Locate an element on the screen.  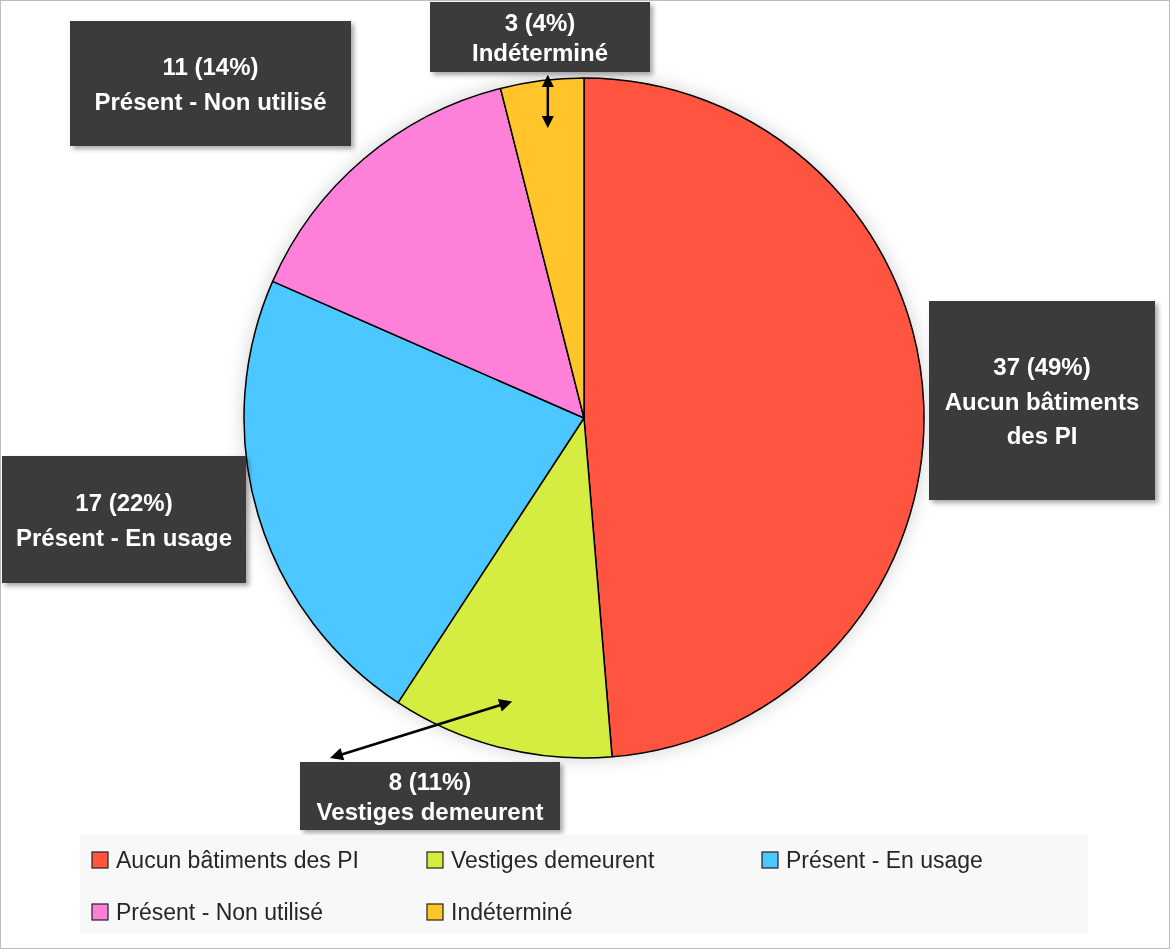
slice-label: Aucun bâtiments des PI is located at coordinates (1042, 417).